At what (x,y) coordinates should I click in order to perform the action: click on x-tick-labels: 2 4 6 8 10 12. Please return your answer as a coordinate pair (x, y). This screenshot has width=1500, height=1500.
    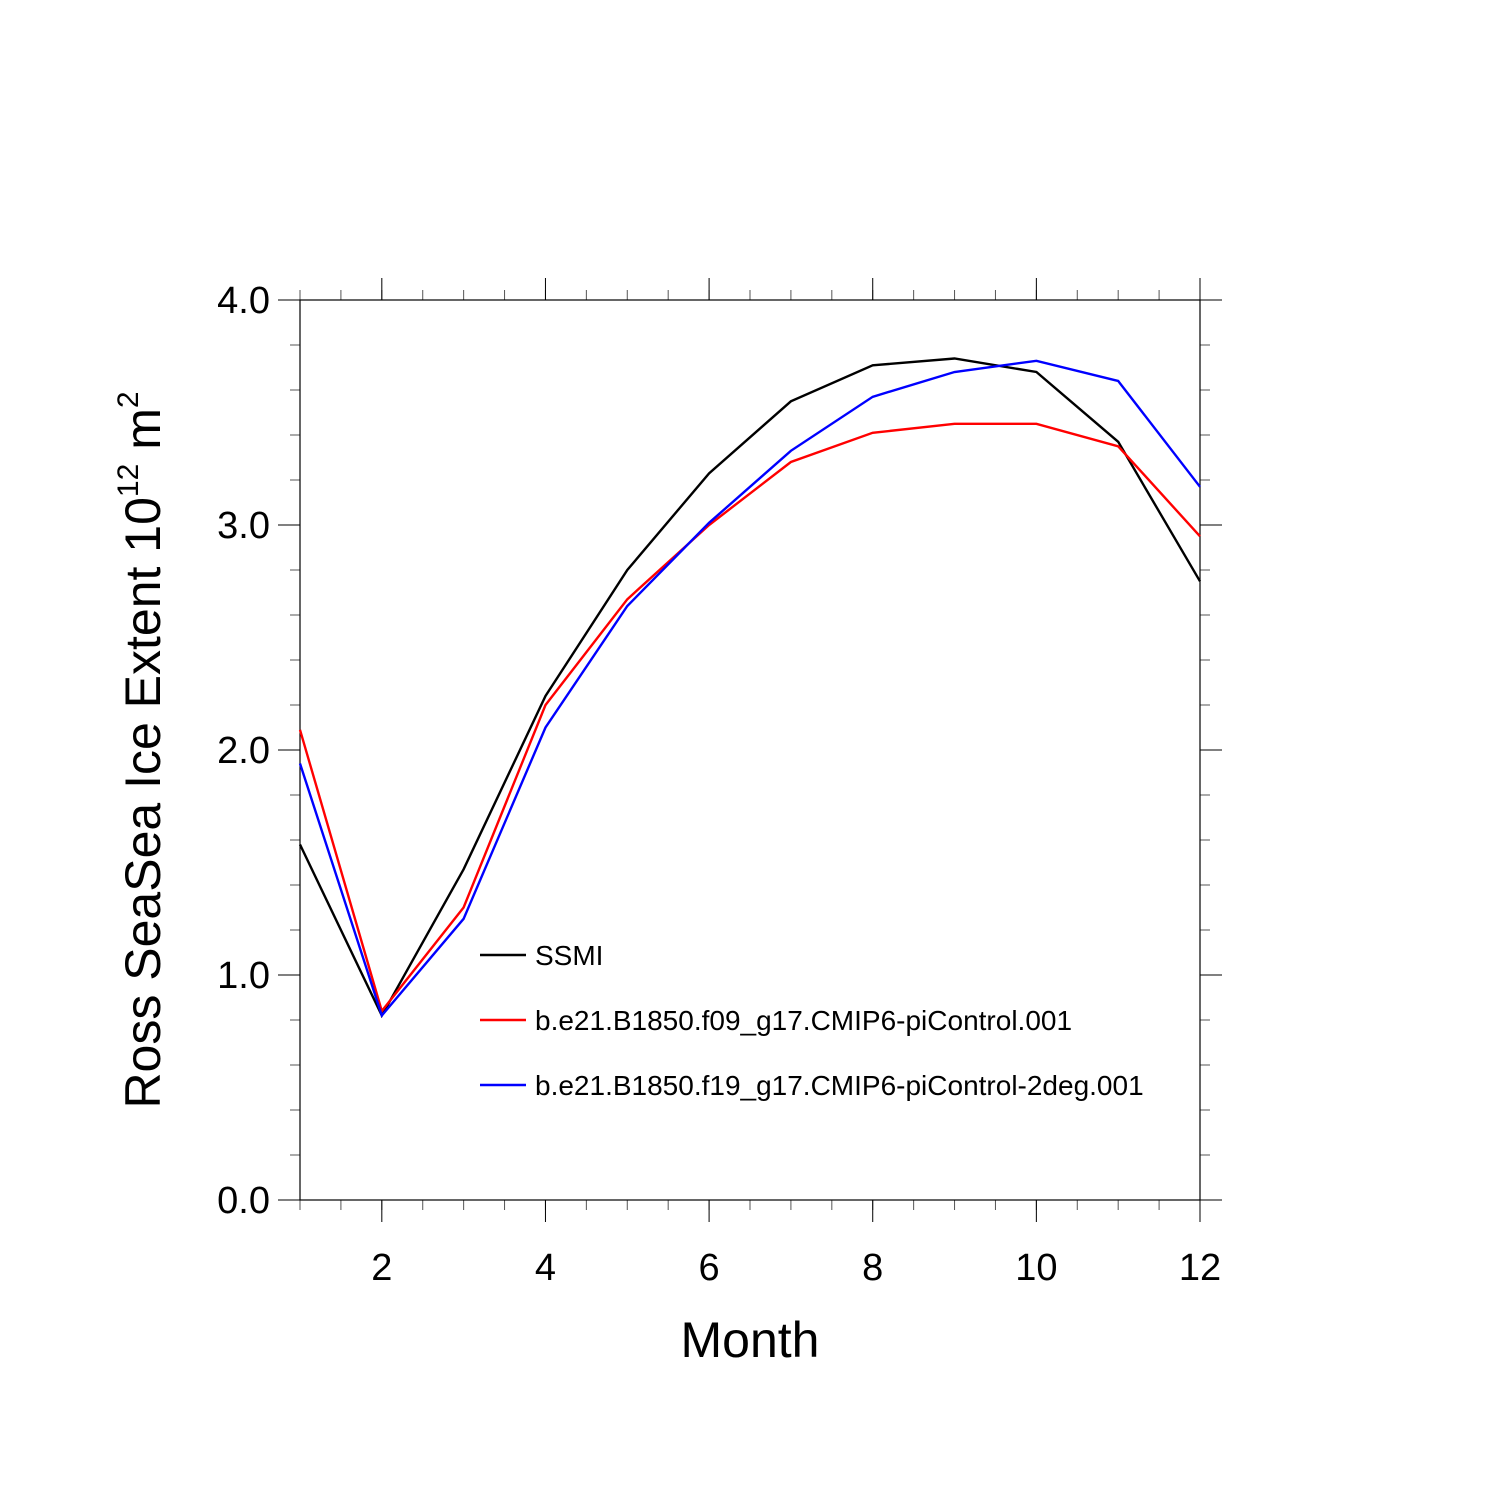
    Looking at the image, I should click on (796, 1268).